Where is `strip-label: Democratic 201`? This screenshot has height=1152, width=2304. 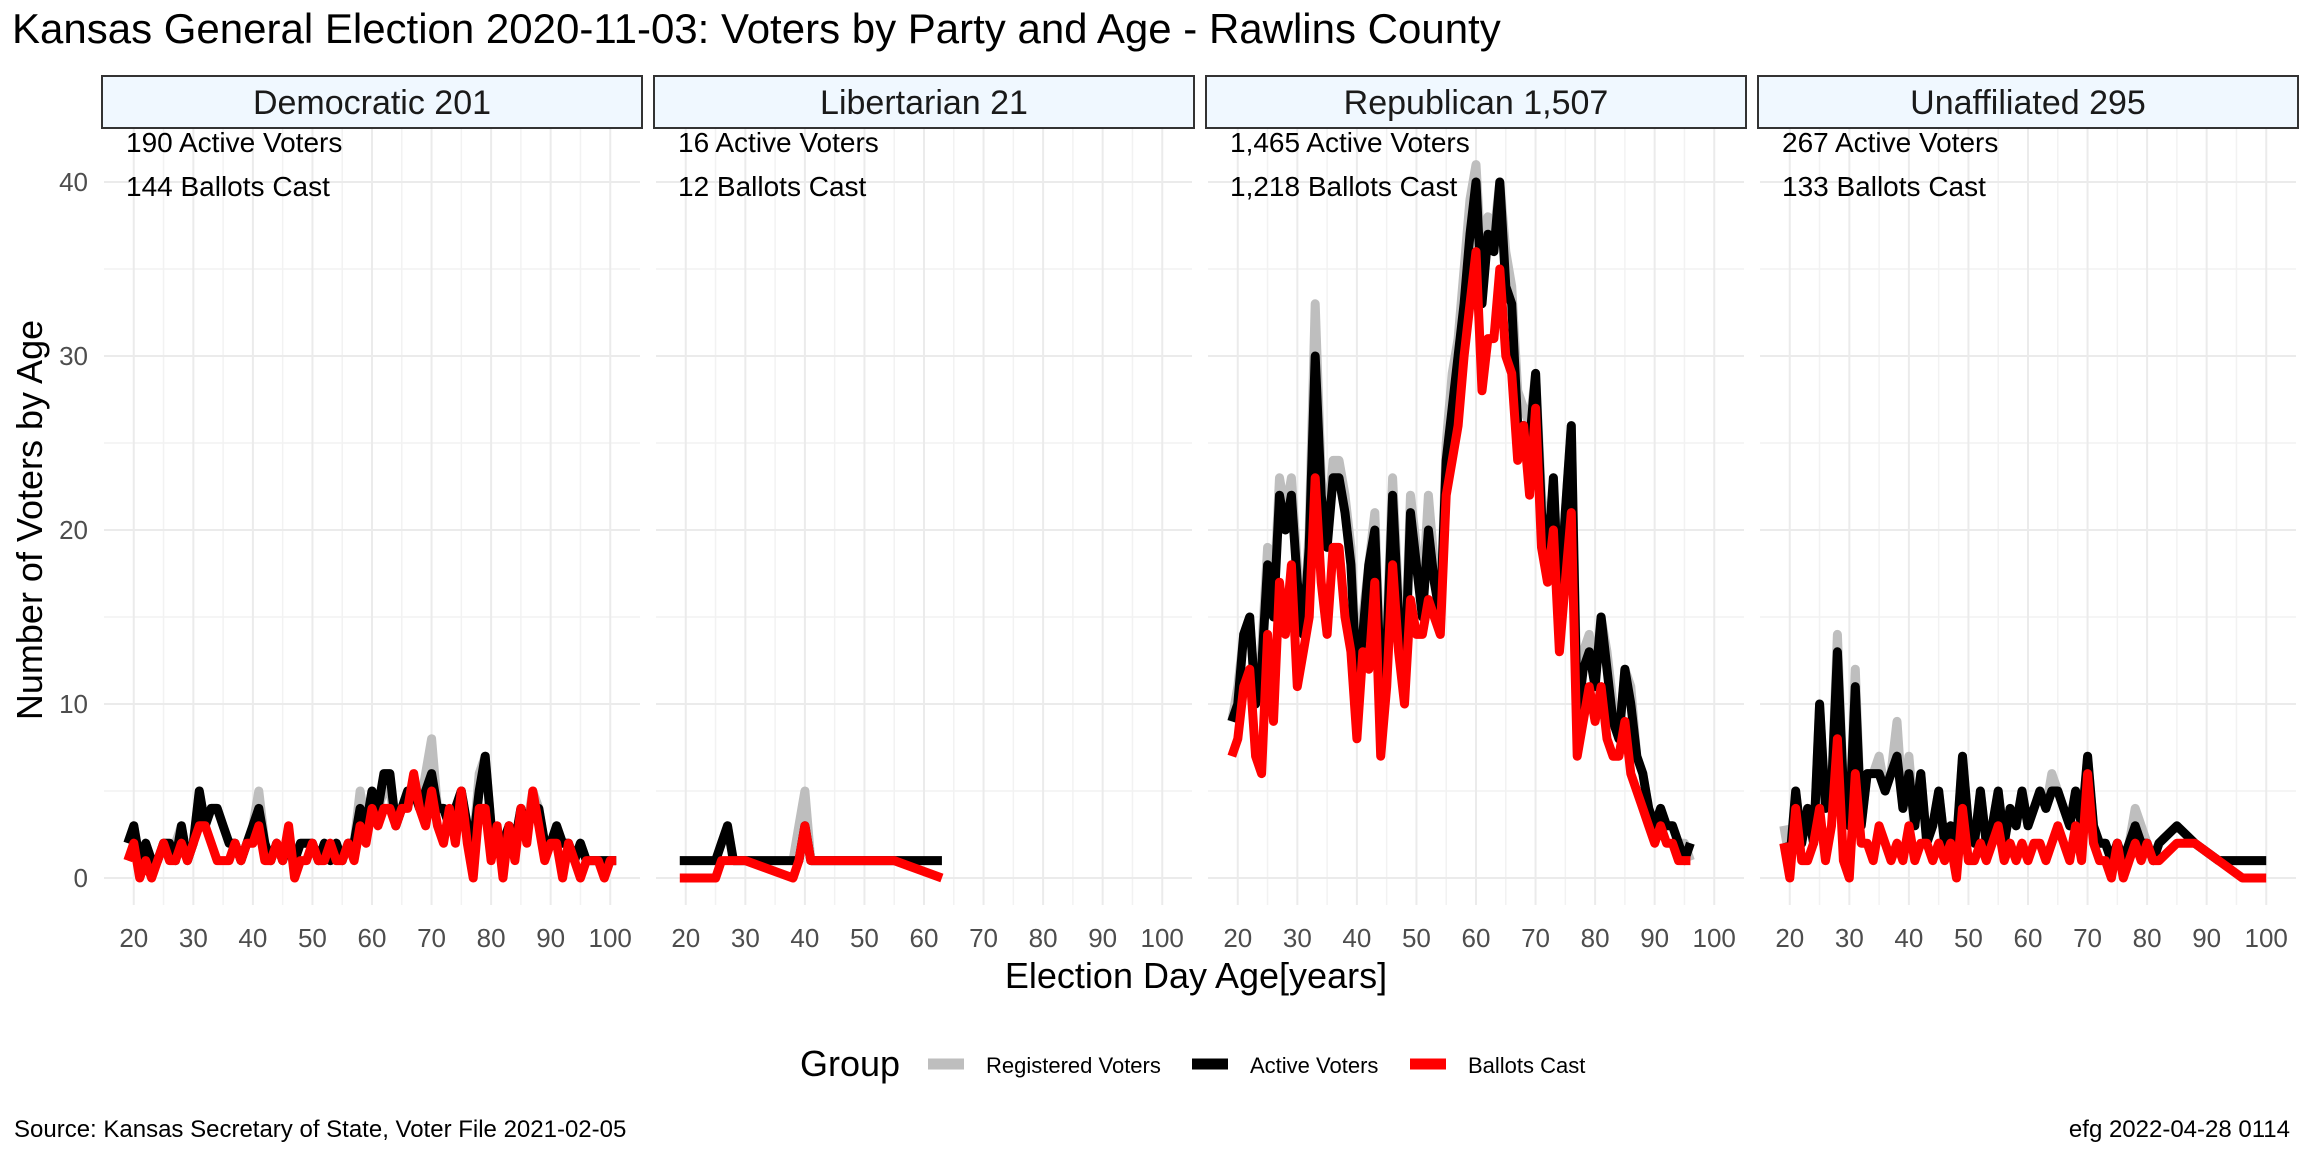
strip-label: Democratic 201 is located at coordinates (372, 103).